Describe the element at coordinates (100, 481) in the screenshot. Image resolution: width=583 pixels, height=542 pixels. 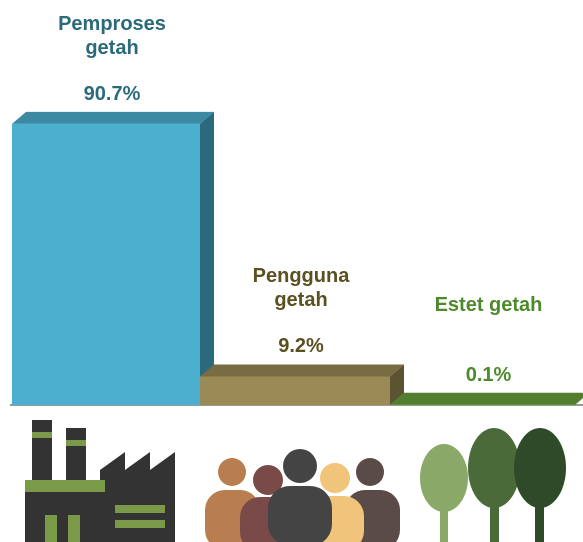
I see `factory-icon` at that location.